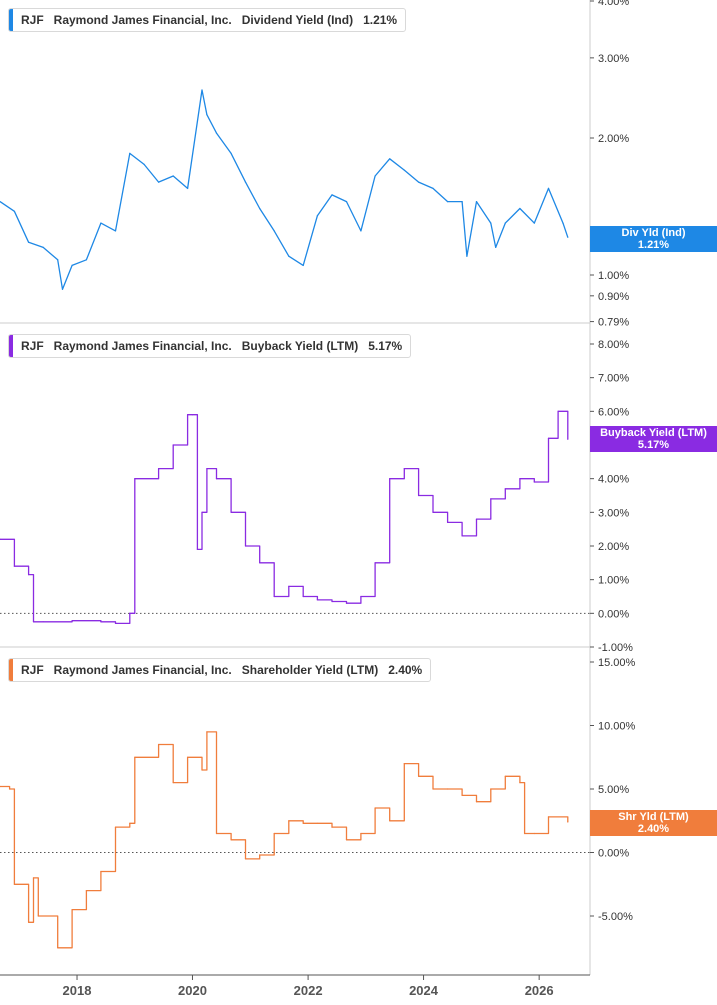  Describe the element at coordinates (613, 790) in the screenshot. I see `y-tick-label: 5.00%` at that location.